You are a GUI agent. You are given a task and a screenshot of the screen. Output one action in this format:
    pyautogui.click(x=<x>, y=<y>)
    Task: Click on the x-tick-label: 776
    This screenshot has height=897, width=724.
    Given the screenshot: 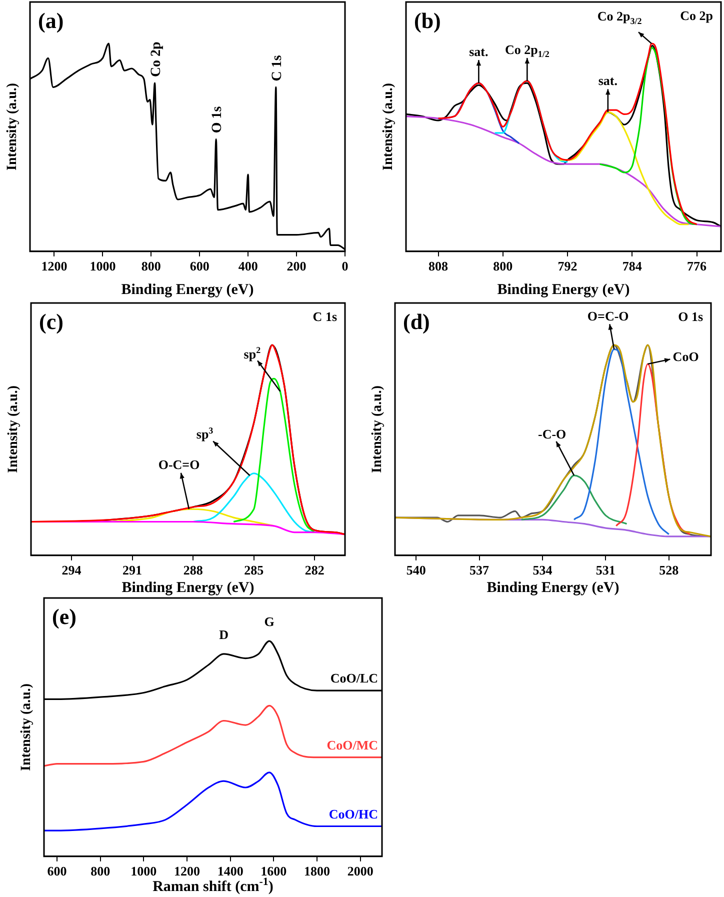 What is the action you would take?
    pyautogui.click(x=697, y=266)
    